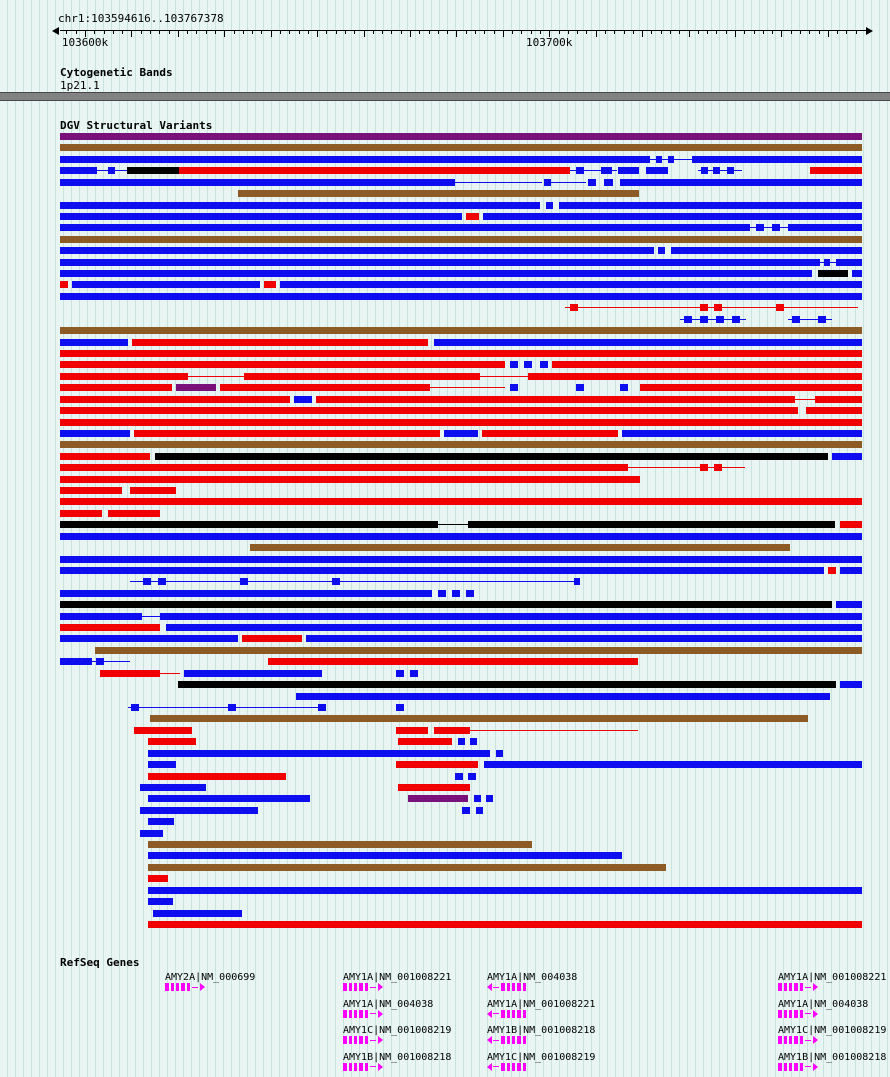  What do you see at coordinates (832, 1030) in the screenshot?
I see `gene-label: AMY1C|NM_001008219` at bounding box center [832, 1030].